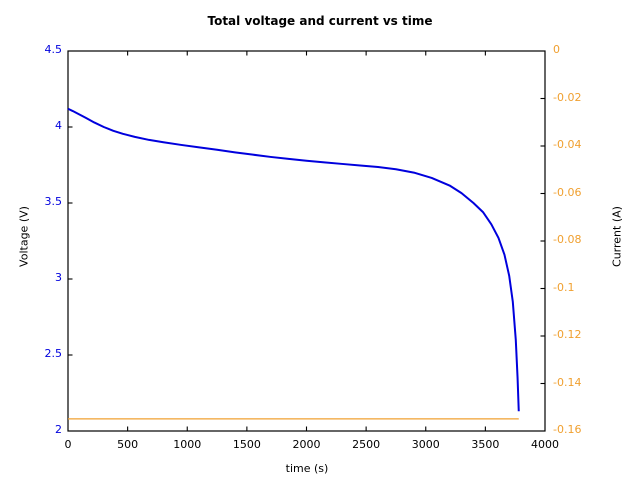 This screenshot has height=480, width=640. I want to click on y-tick-label-right: -0.08, so click(567, 239).